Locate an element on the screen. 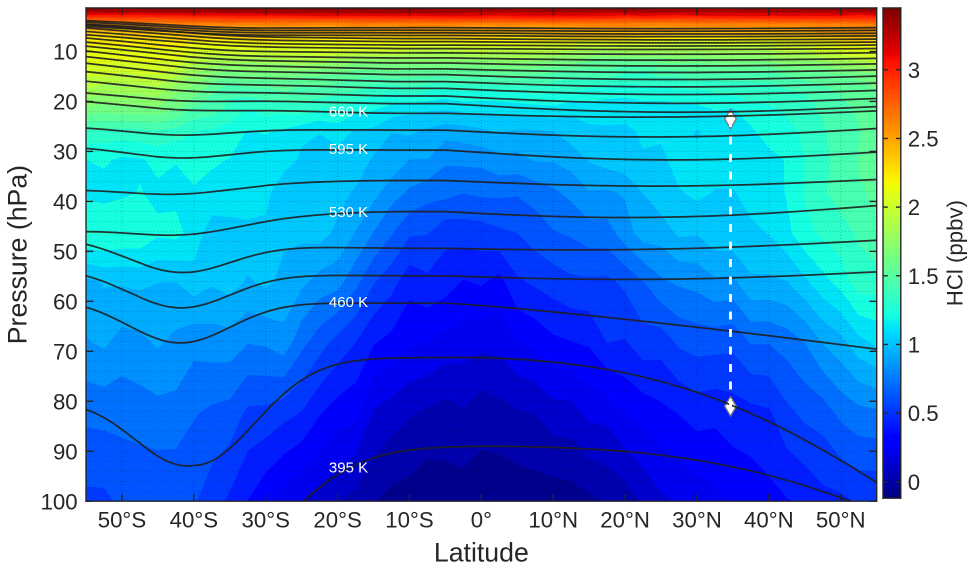 This screenshot has height=572, width=970. svg-text: 395 K is located at coordinates (348, 467).